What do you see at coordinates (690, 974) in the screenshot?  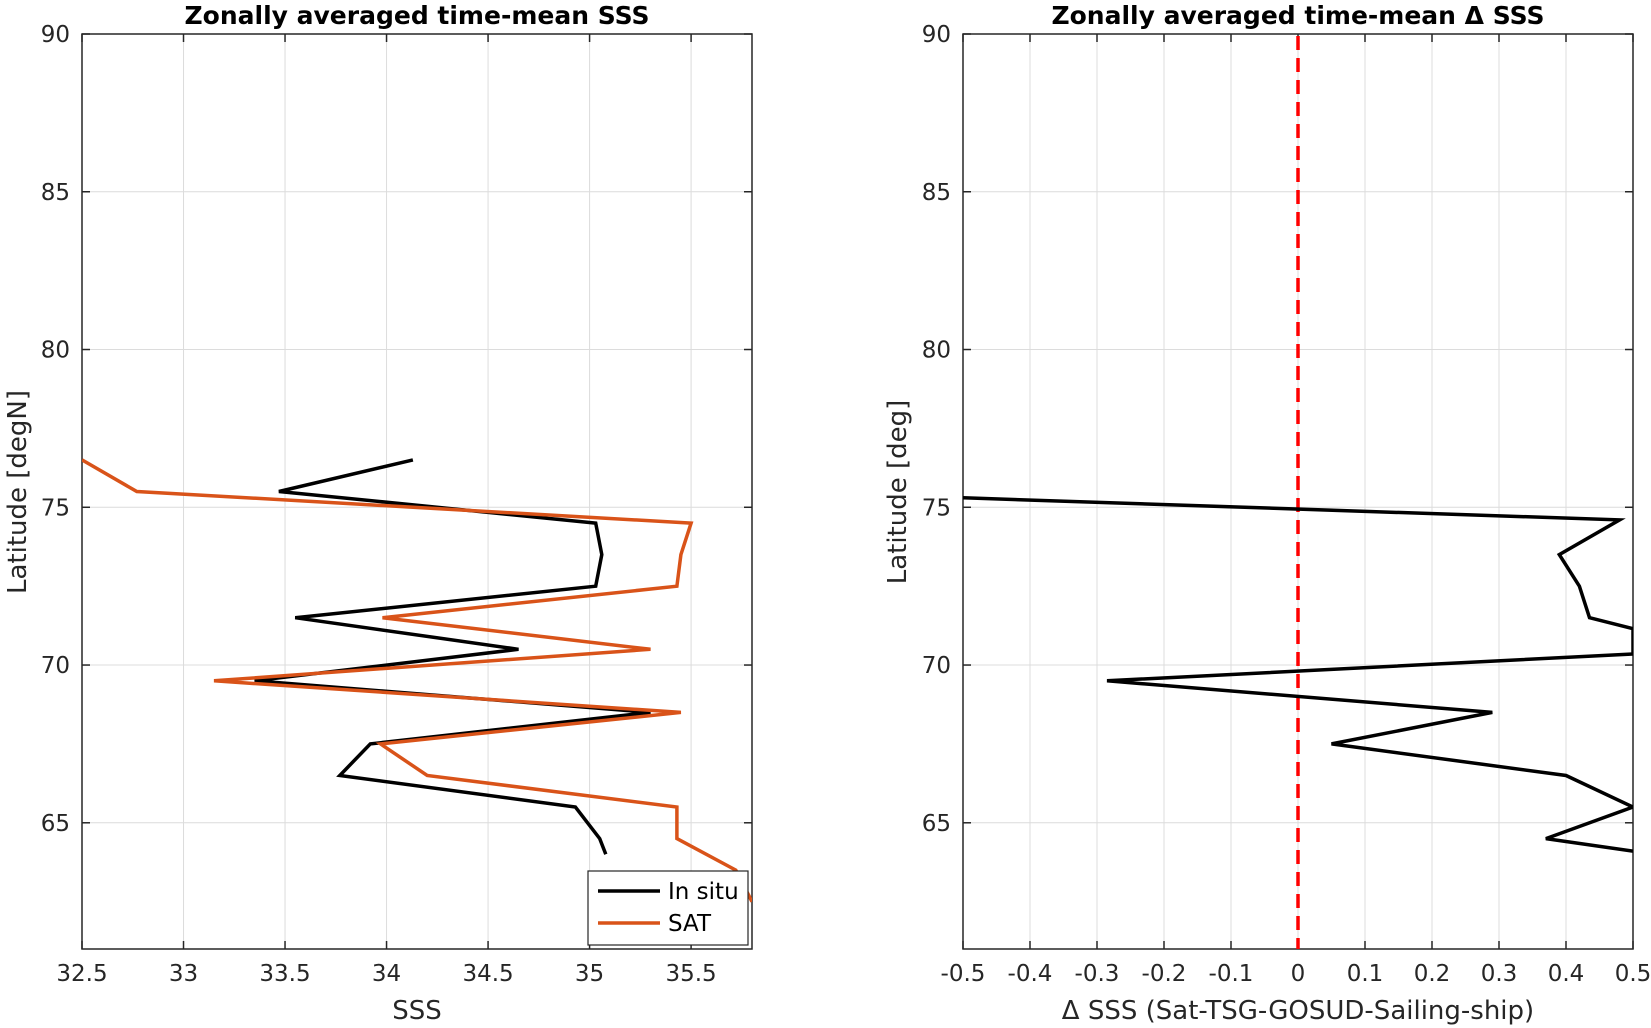 I see `x-tick-label: 35.5` at bounding box center [690, 974].